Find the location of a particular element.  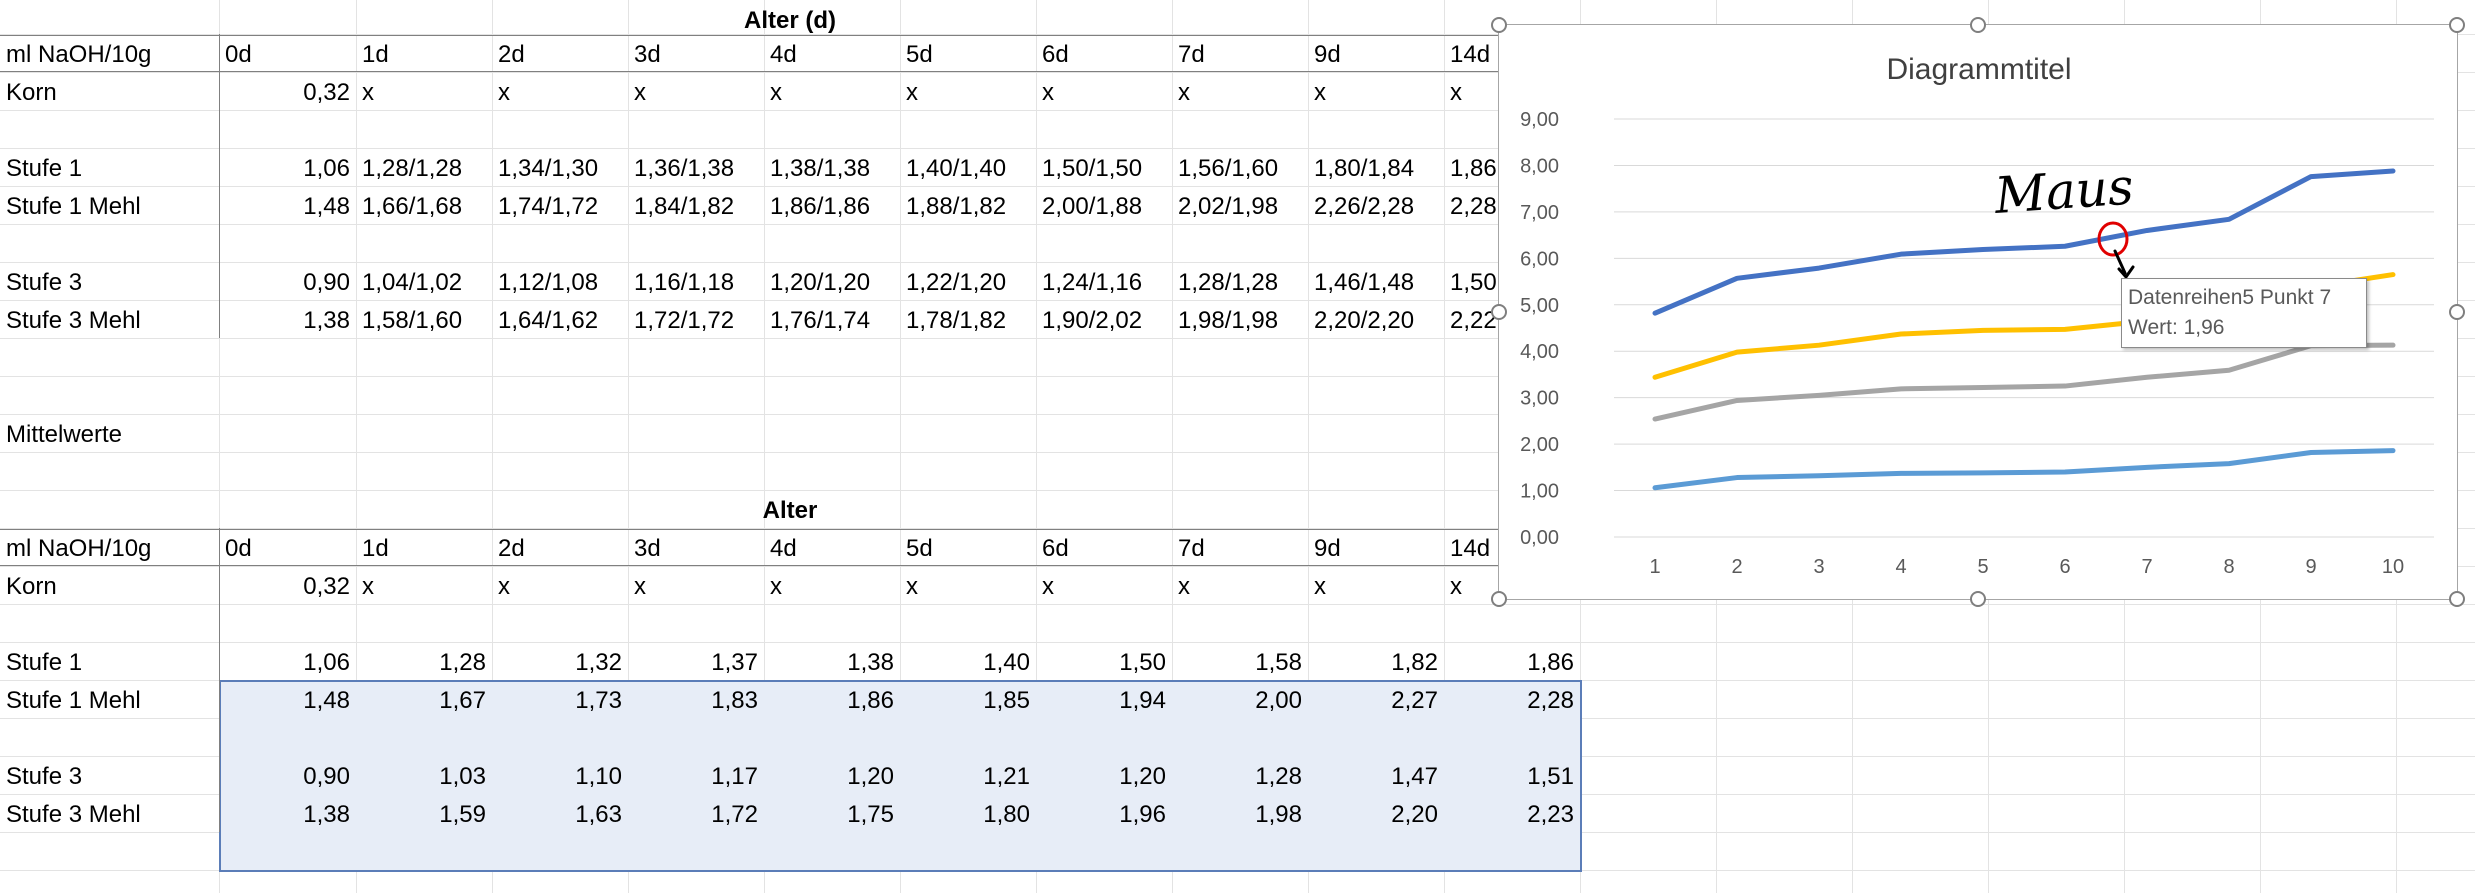

data-cell: 1,37 is located at coordinates (734, 662).